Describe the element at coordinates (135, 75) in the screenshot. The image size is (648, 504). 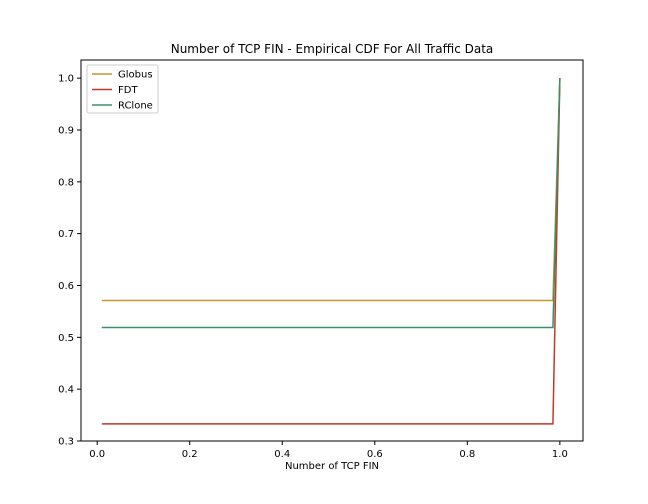
I see `legend-label-globus: Globus` at that location.